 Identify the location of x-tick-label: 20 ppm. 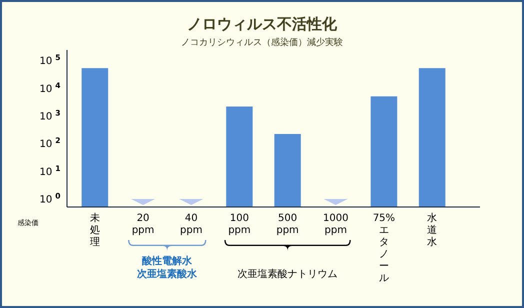
(143, 224).